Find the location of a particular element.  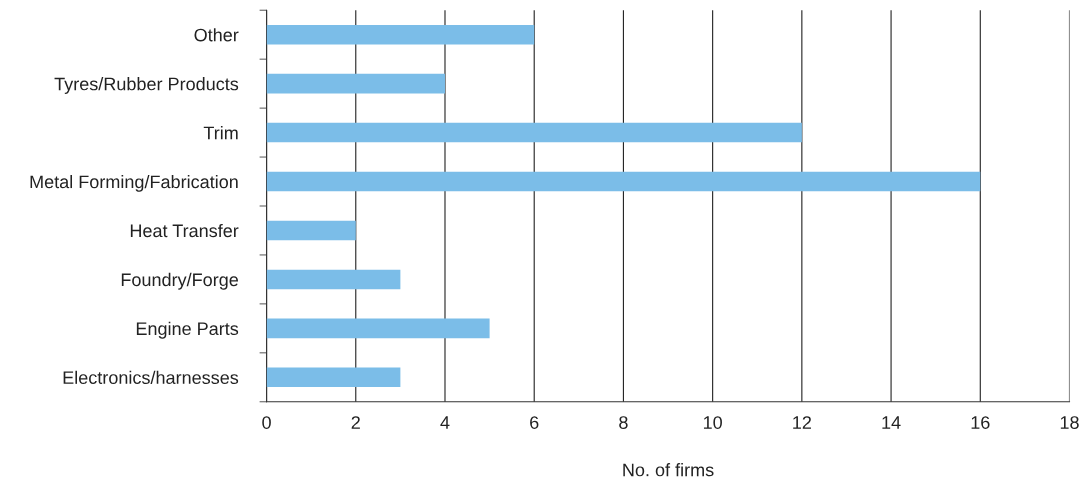

x-tick-label: 14 is located at coordinates (891, 422).